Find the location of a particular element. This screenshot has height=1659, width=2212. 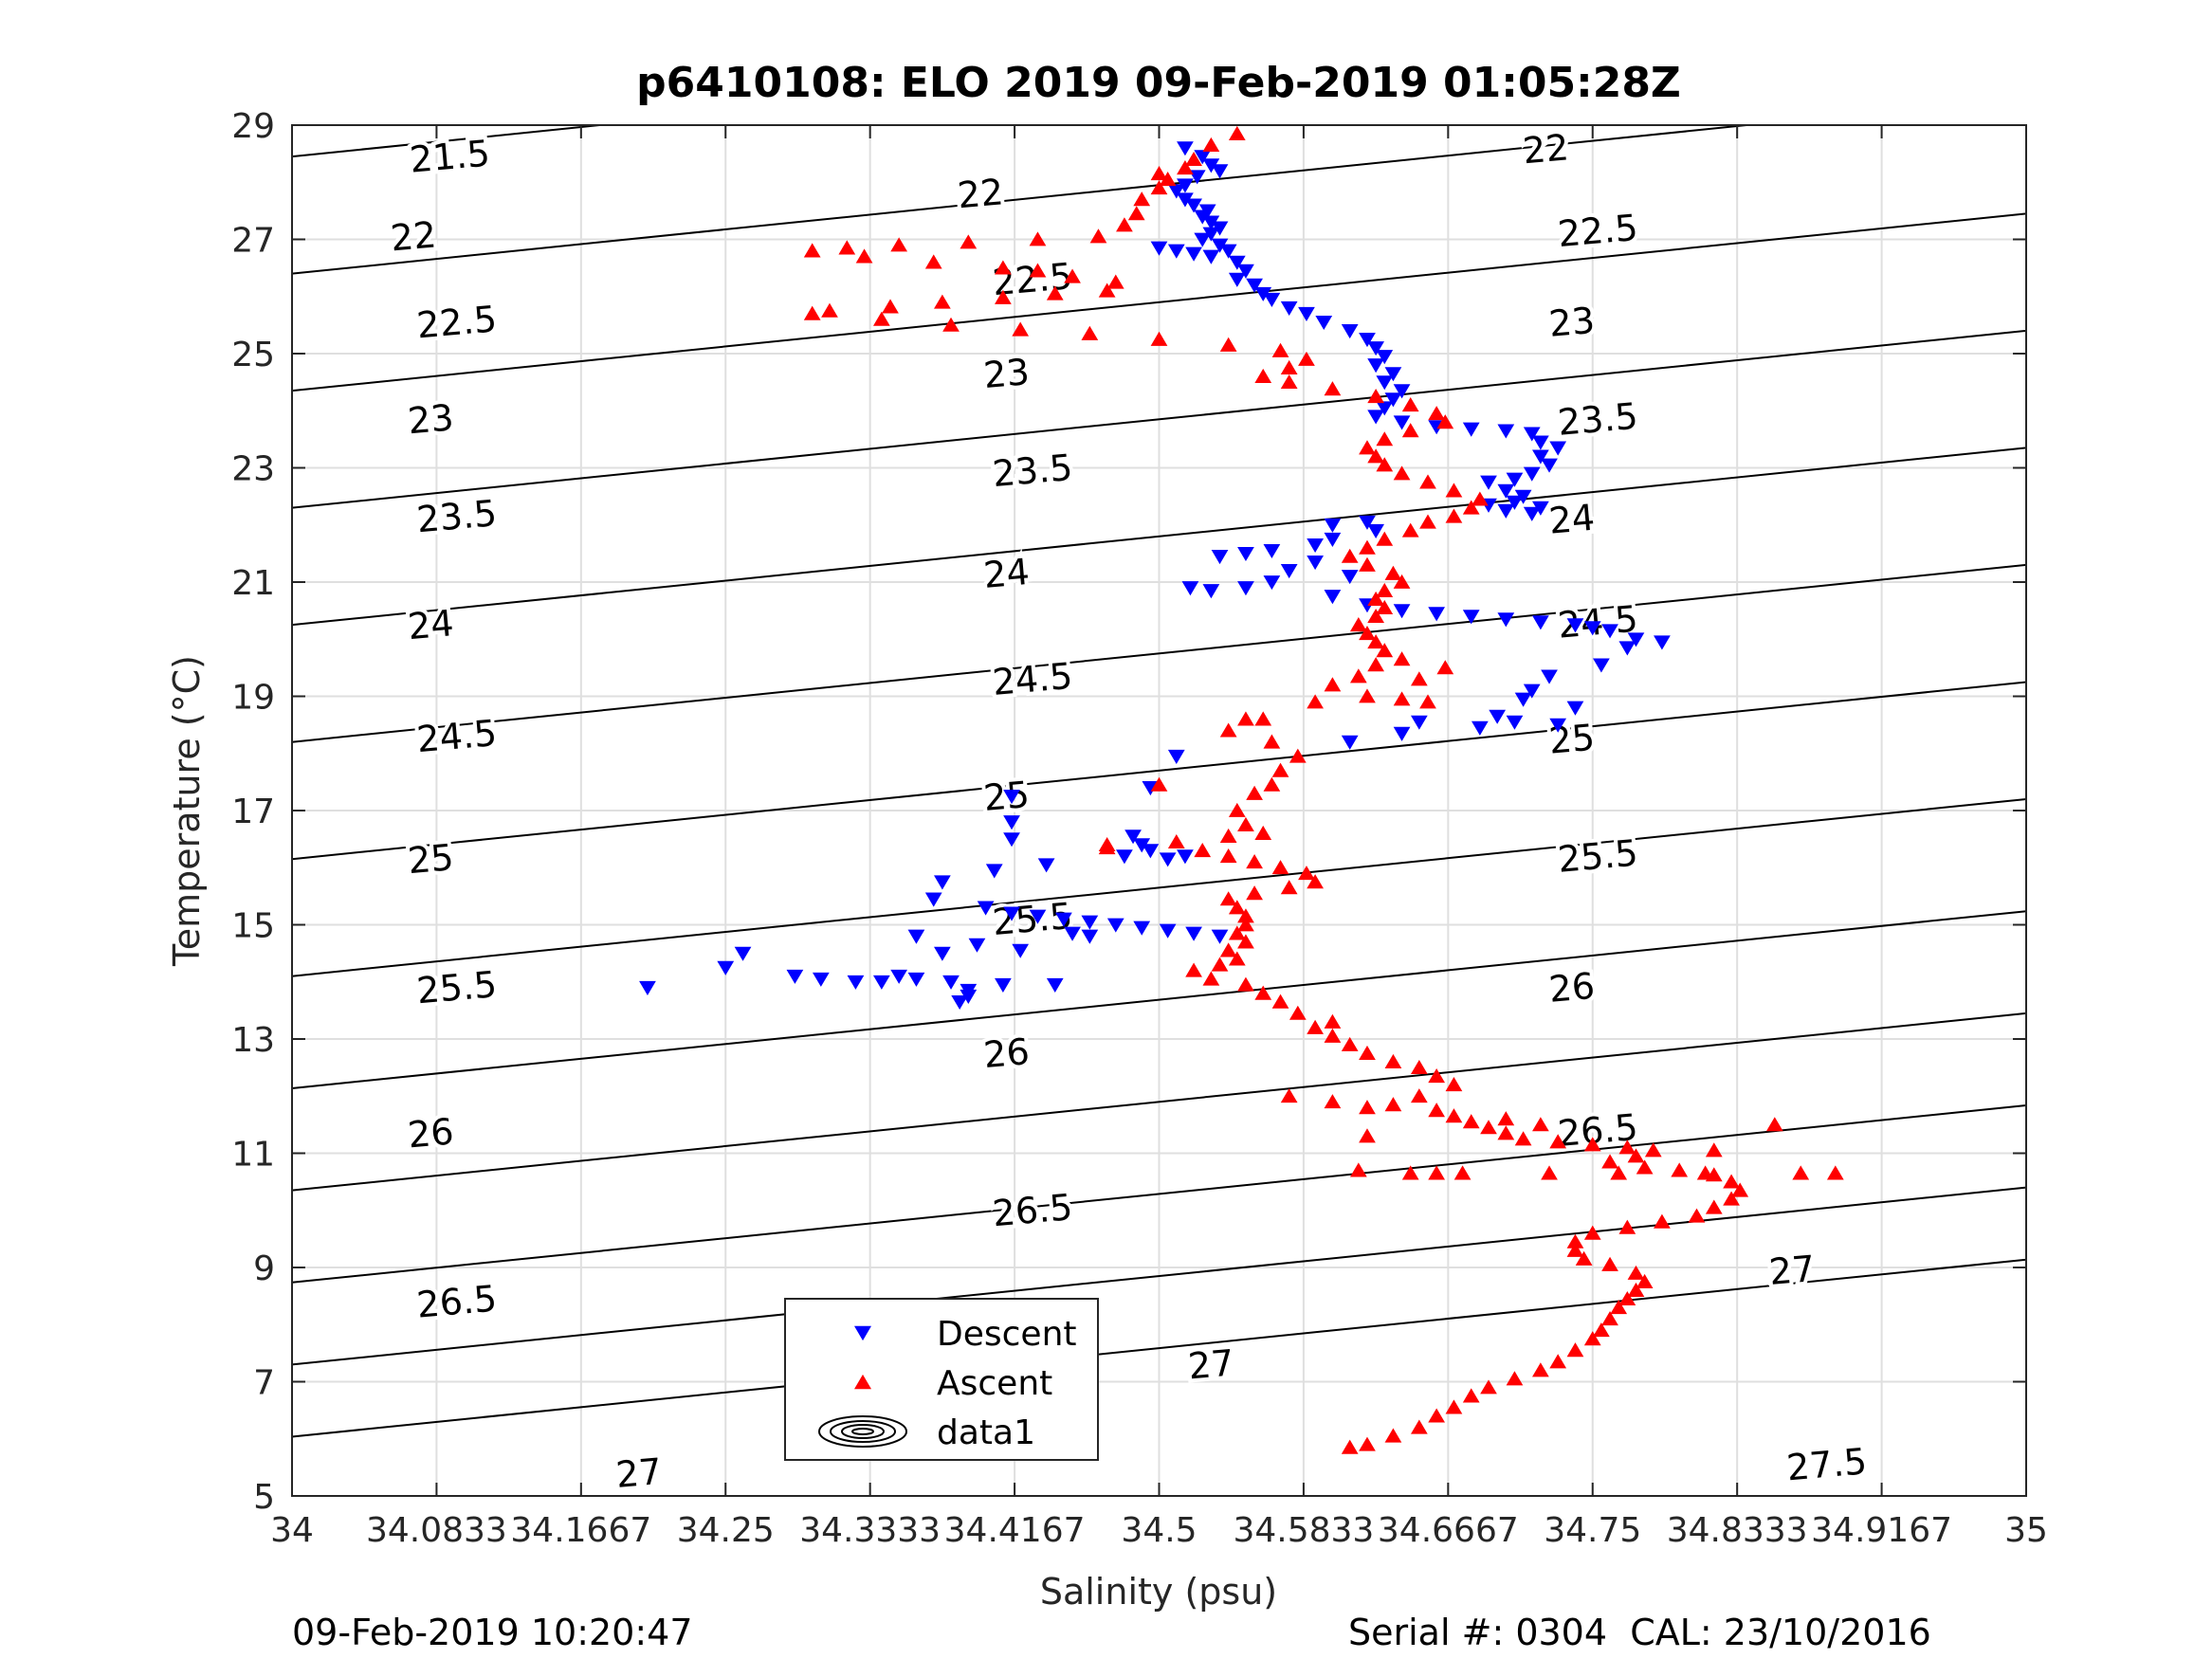

contour-label: 26 is located at coordinates (430, 1133).